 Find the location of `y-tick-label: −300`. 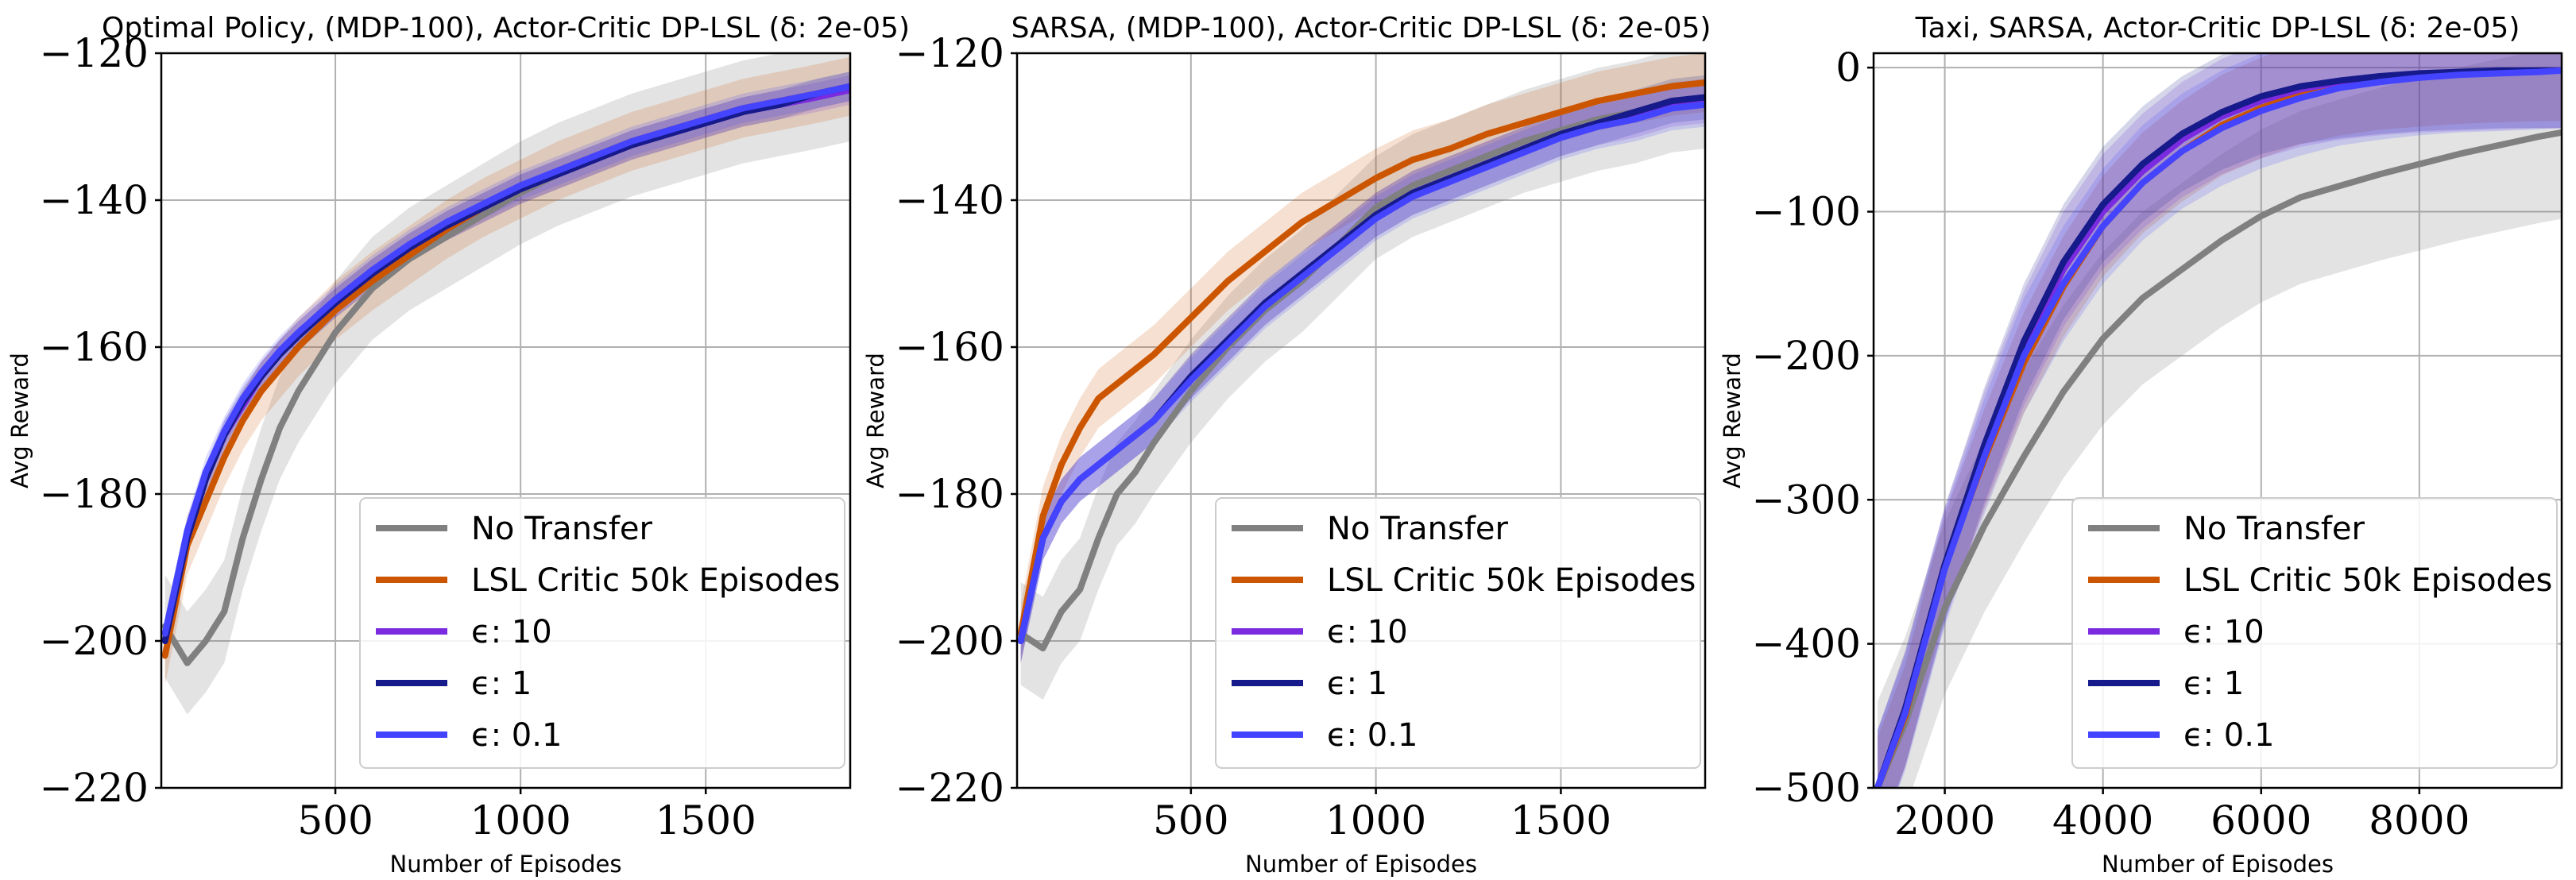

y-tick-label: −300 is located at coordinates (1806, 500).